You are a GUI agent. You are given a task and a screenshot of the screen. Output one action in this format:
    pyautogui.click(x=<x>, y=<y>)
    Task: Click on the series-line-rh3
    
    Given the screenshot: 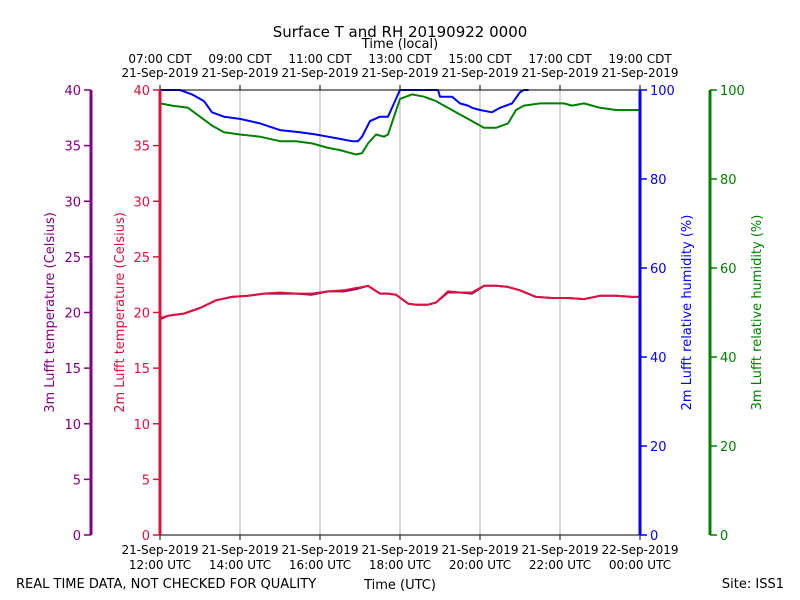 What is the action you would take?
    pyautogui.click(x=400, y=124)
    